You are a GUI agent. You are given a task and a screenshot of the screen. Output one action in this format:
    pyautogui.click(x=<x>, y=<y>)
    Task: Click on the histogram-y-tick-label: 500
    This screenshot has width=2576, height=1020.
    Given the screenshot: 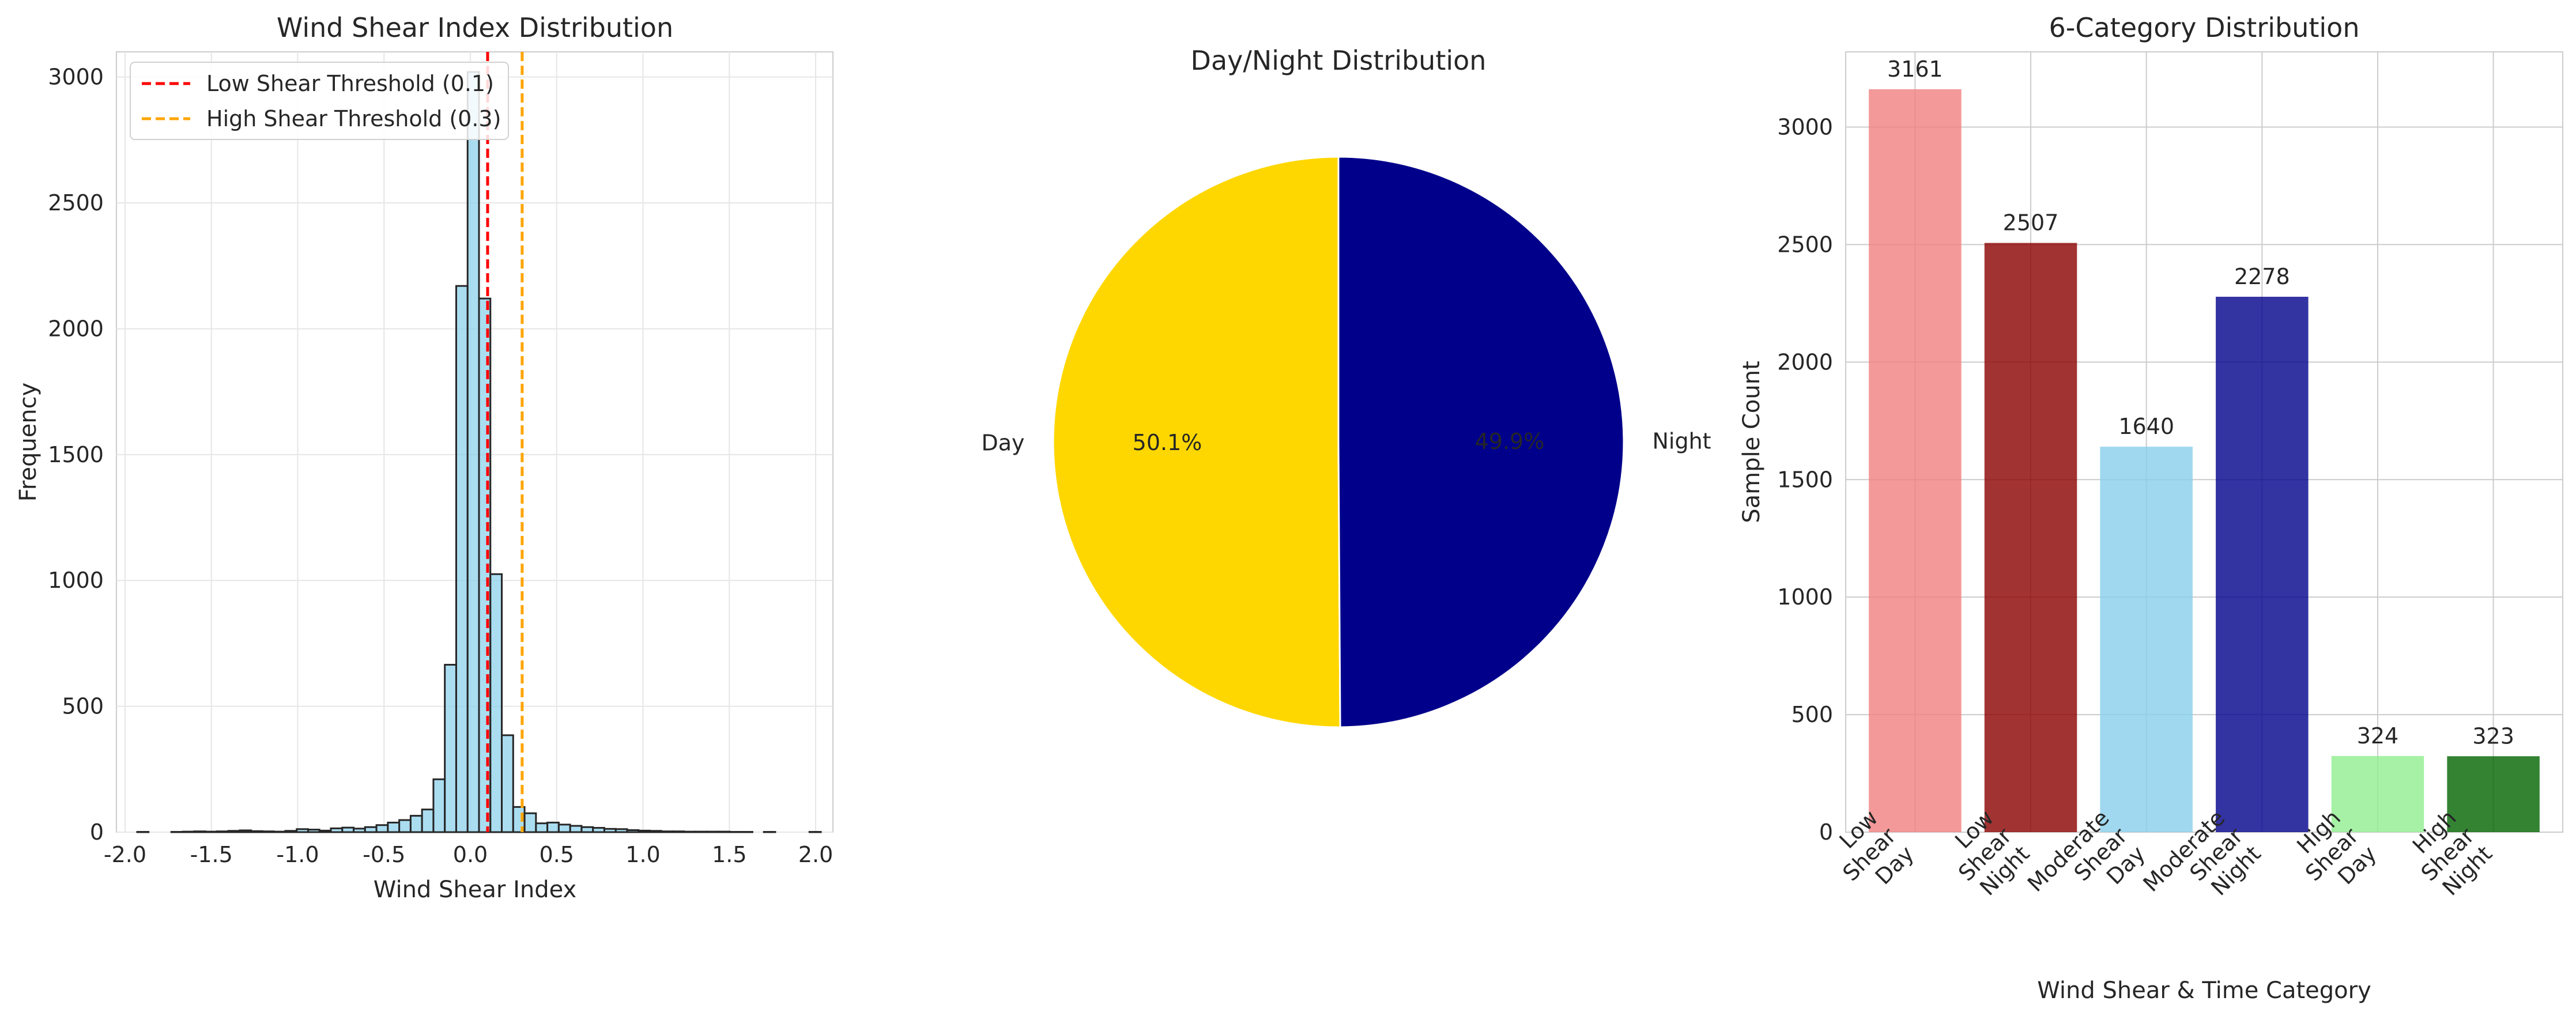 What is the action you would take?
    pyautogui.click(x=83, y=706)
    